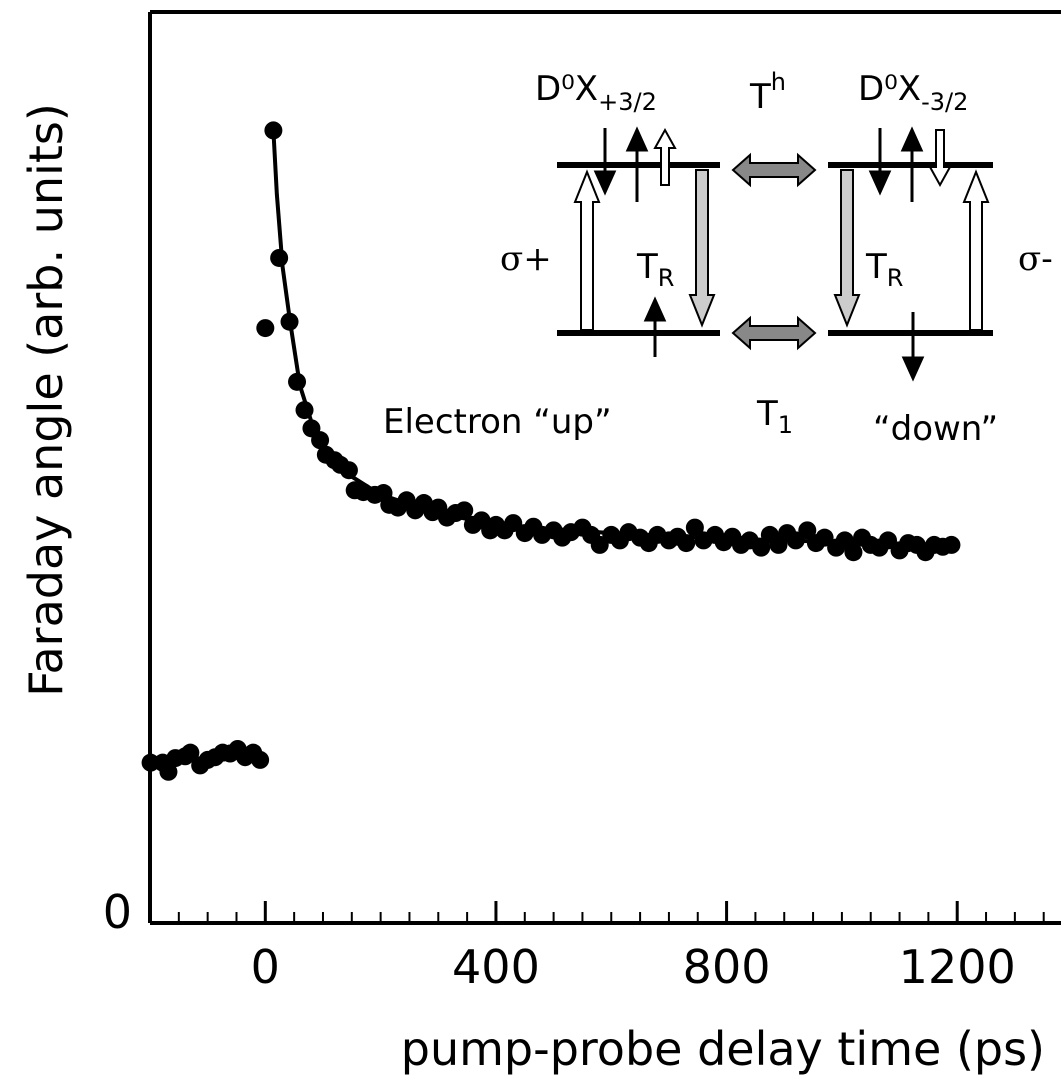 Image resolution: width=1061 pixels, height=1086 pixels. What do you see at coordinates (935, 429) in the screenshot?
I see `spin-state-label: “down”` at bounding box center [935, 429].